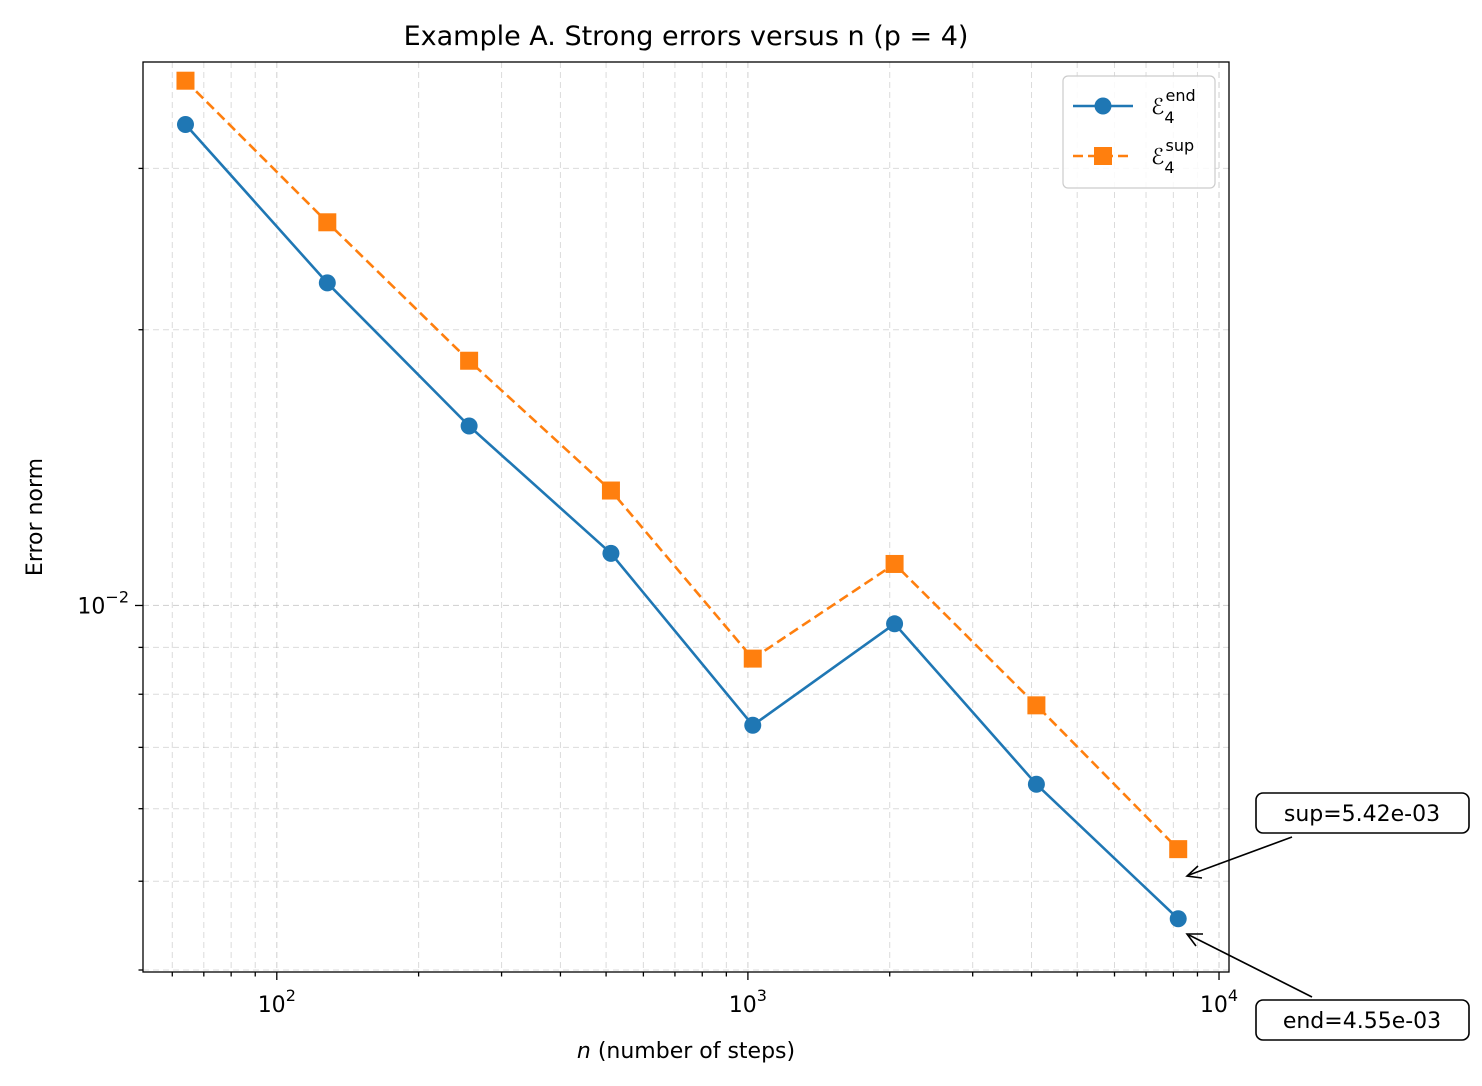 The image size is (1482, 1086). I want to click on x-tick-label: 10², so click(277, 1002).